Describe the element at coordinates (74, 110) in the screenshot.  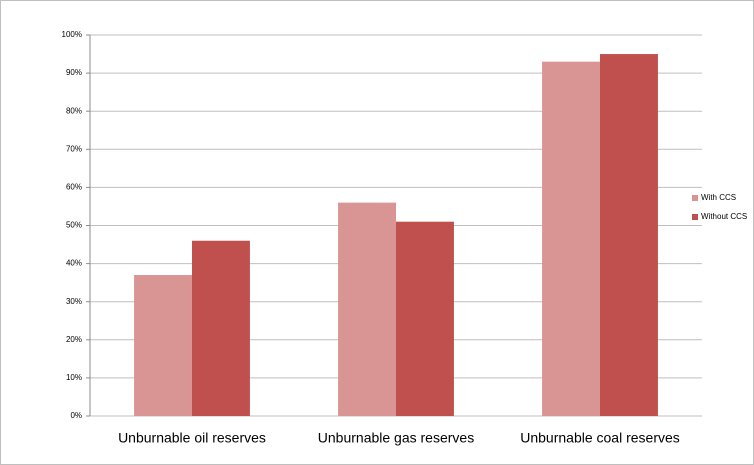
I see `y-tick-label: 80%` at that location.